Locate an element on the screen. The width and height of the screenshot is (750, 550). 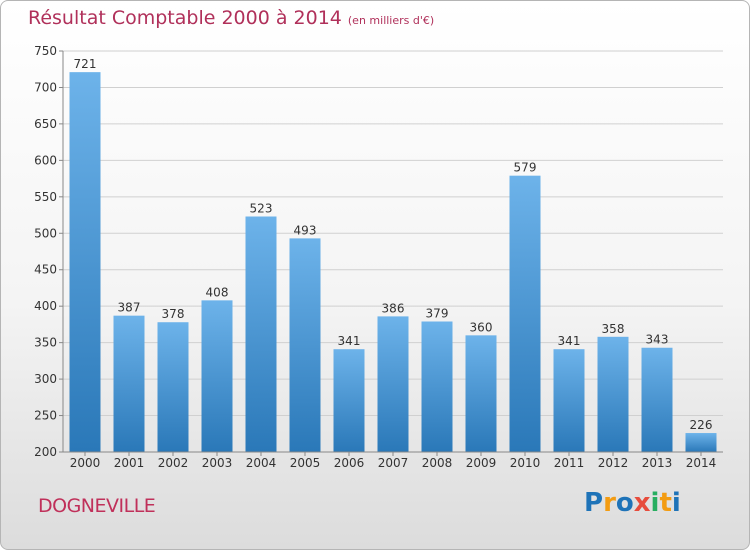
y-tick-label: 250 is located at coordinates (45, 416).